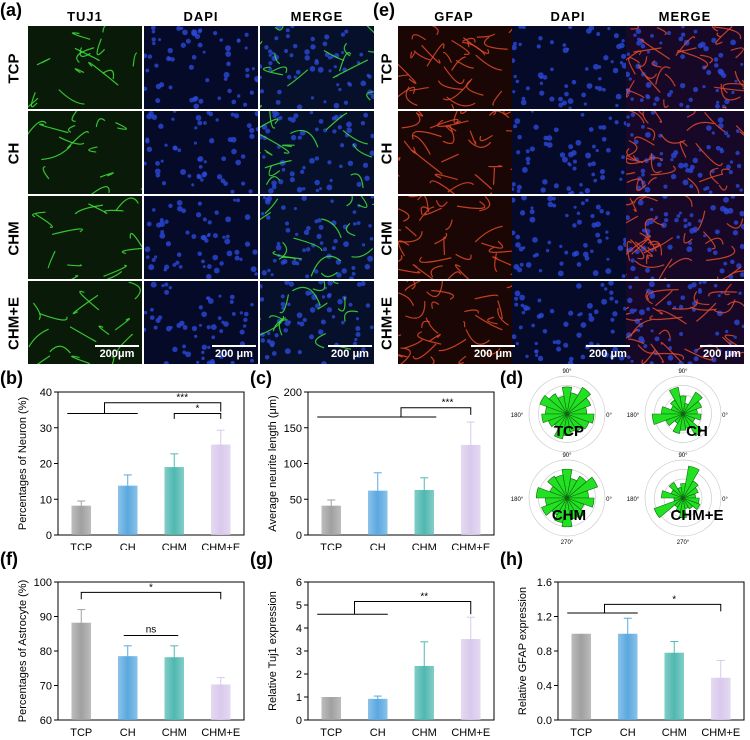  What do you see at coordinates (9, 559) in the screenshot?
I see `panel-label-f: (f)` at bounding box center [9, 559].